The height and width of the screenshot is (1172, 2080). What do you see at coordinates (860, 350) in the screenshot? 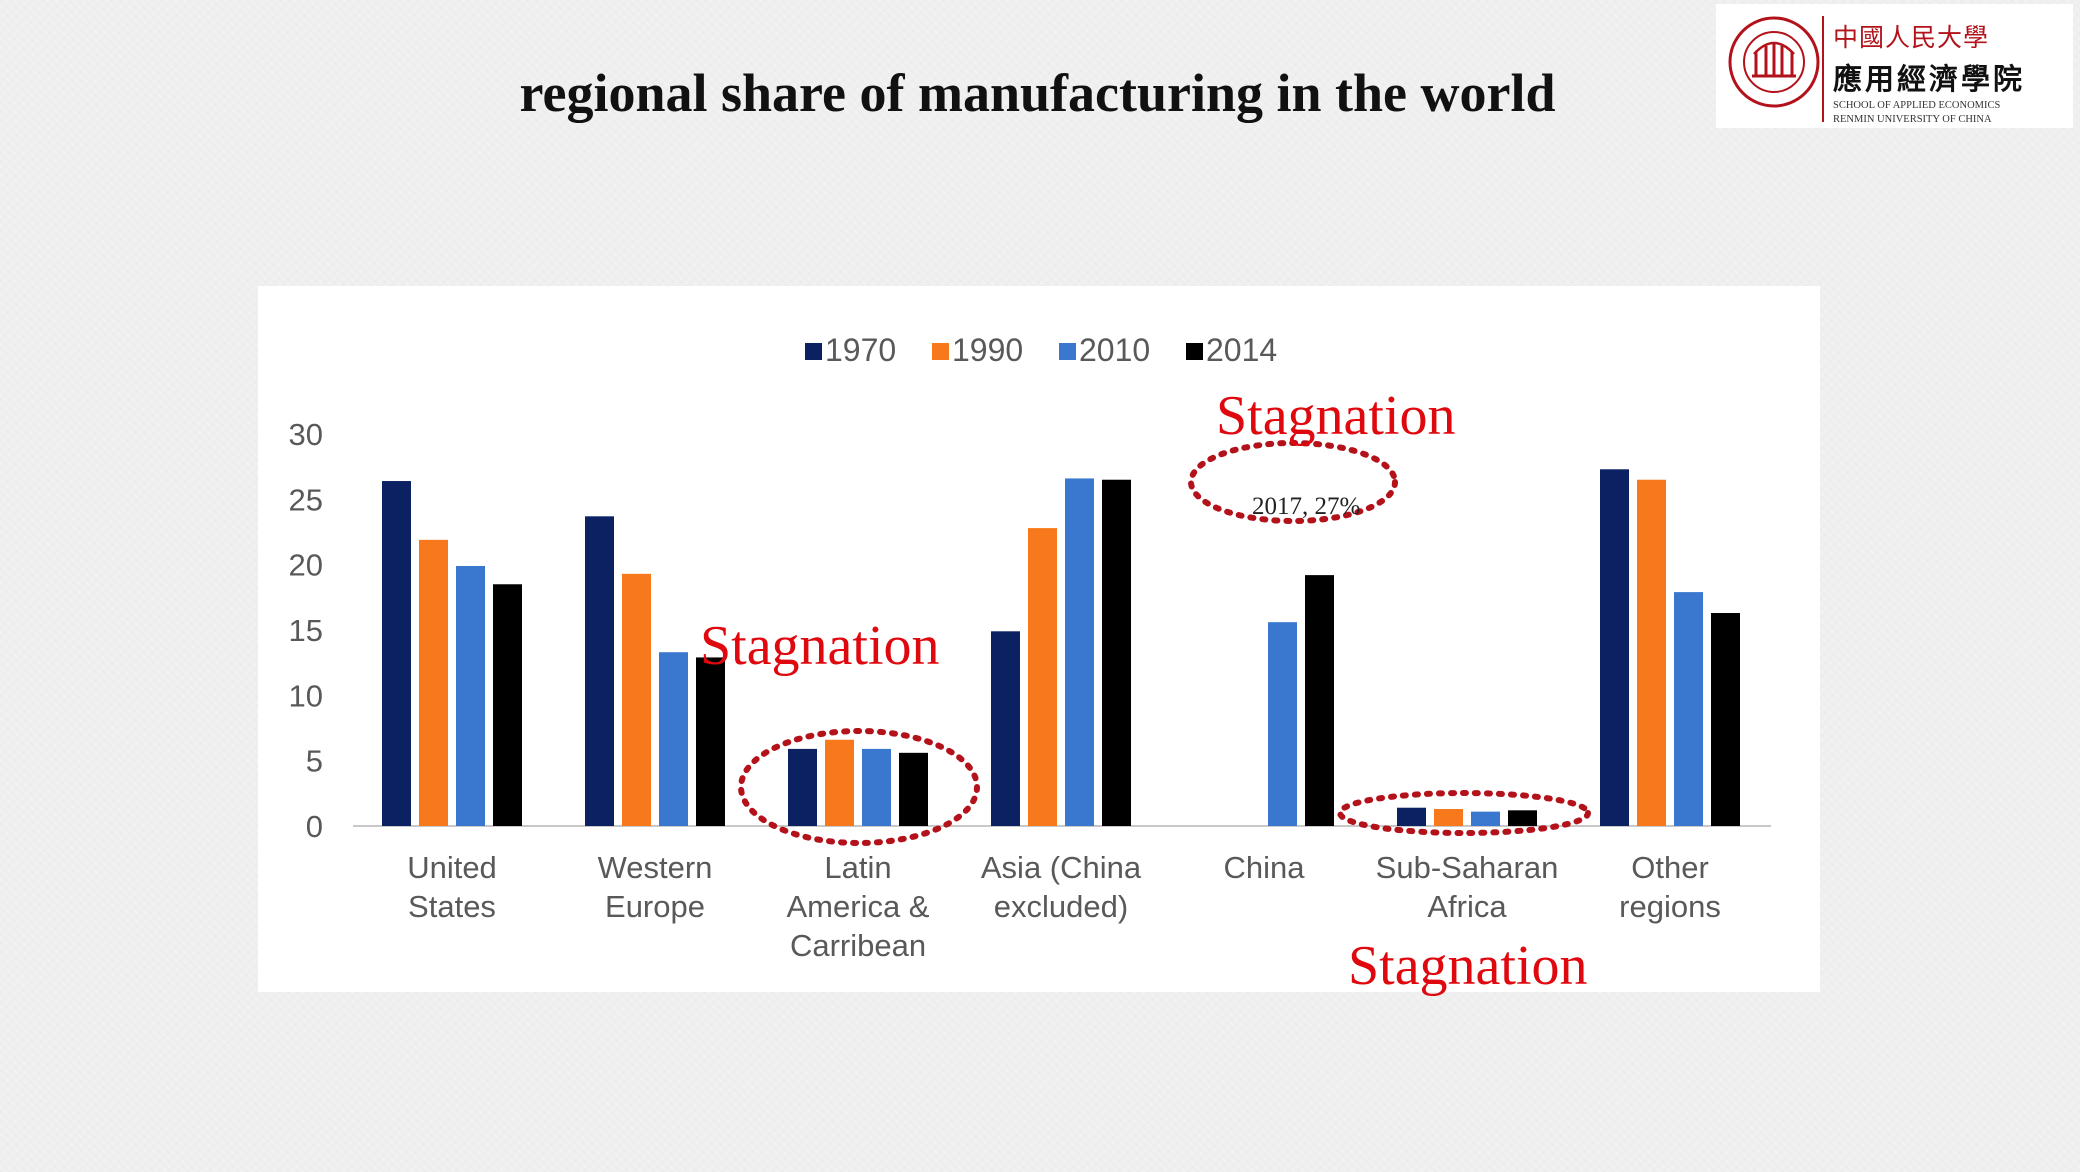
I see `legend-label-1970: 1970` at bounding box center [860, 350].